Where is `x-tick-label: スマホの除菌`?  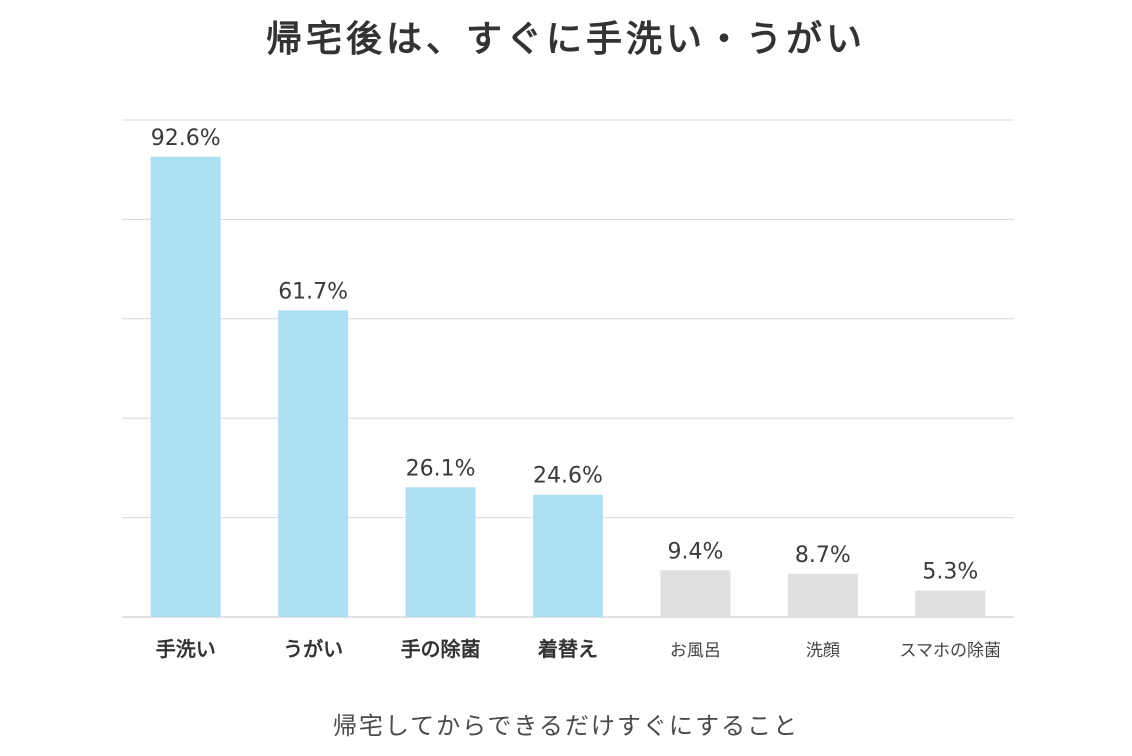
x-tick-label: スマホの除菌 is located at coordinates (951, 651).